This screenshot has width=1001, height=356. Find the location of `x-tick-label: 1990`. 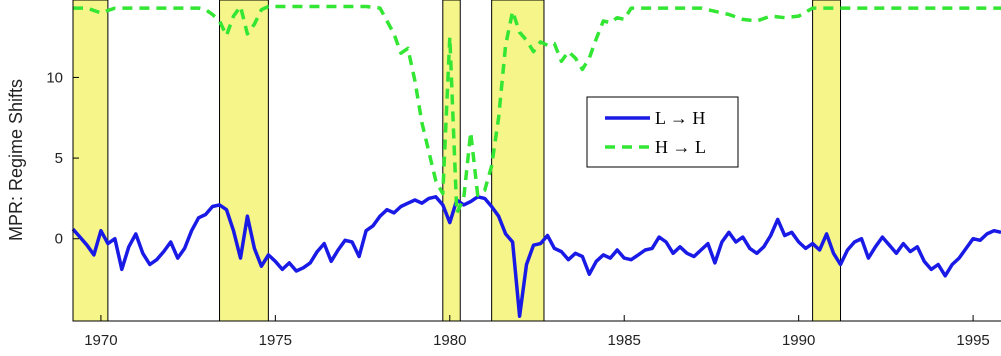

x-tick-label: 1990 is located at coordinates (798, 340).